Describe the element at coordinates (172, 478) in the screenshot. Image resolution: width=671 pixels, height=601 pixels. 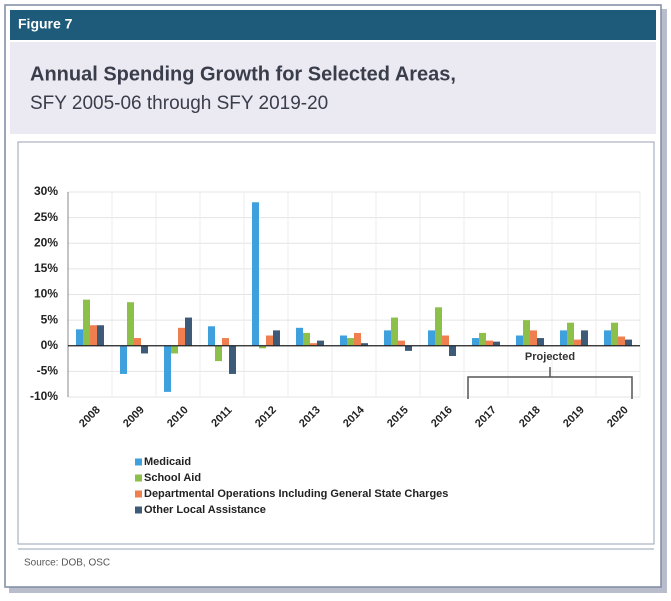
I see `legend-label: School Aid` at that location.